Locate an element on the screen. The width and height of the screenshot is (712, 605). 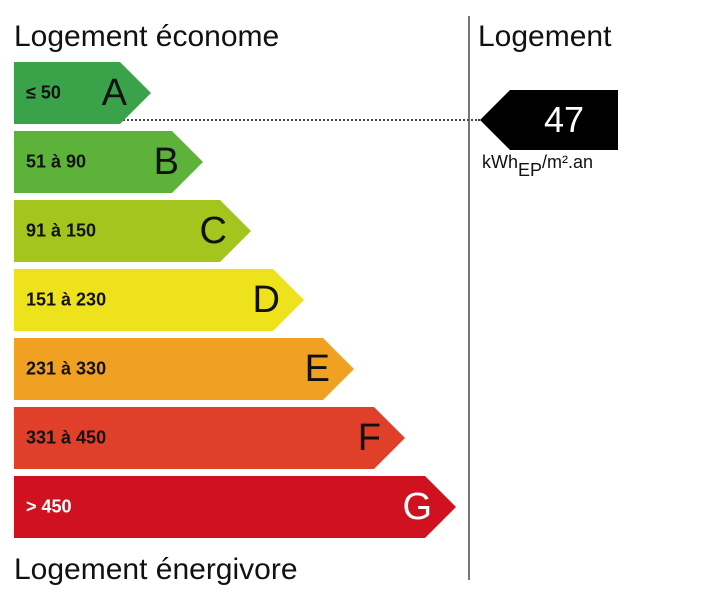
energy-band-c: 91 à 150 C is located at coordinates (132, 231).